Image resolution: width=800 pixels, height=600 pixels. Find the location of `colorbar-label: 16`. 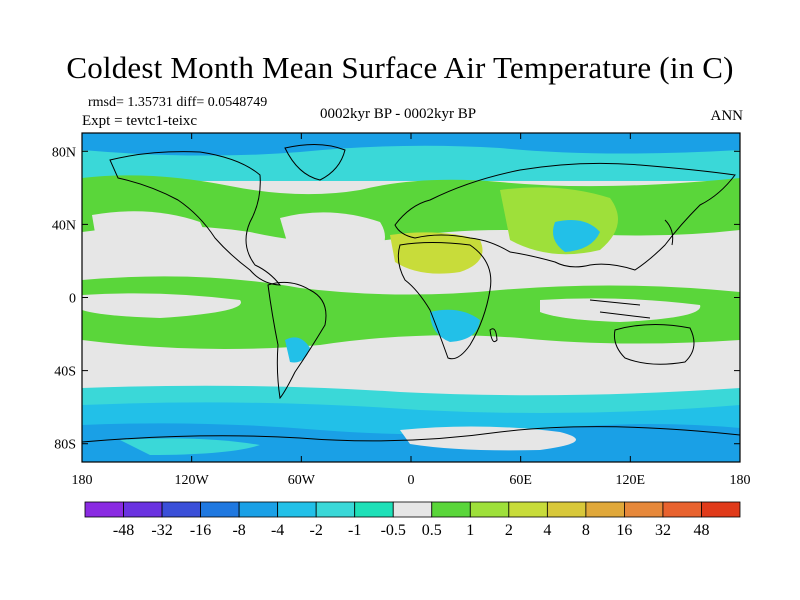

colorbar-label: 16 is located at coordinates (624, 530).